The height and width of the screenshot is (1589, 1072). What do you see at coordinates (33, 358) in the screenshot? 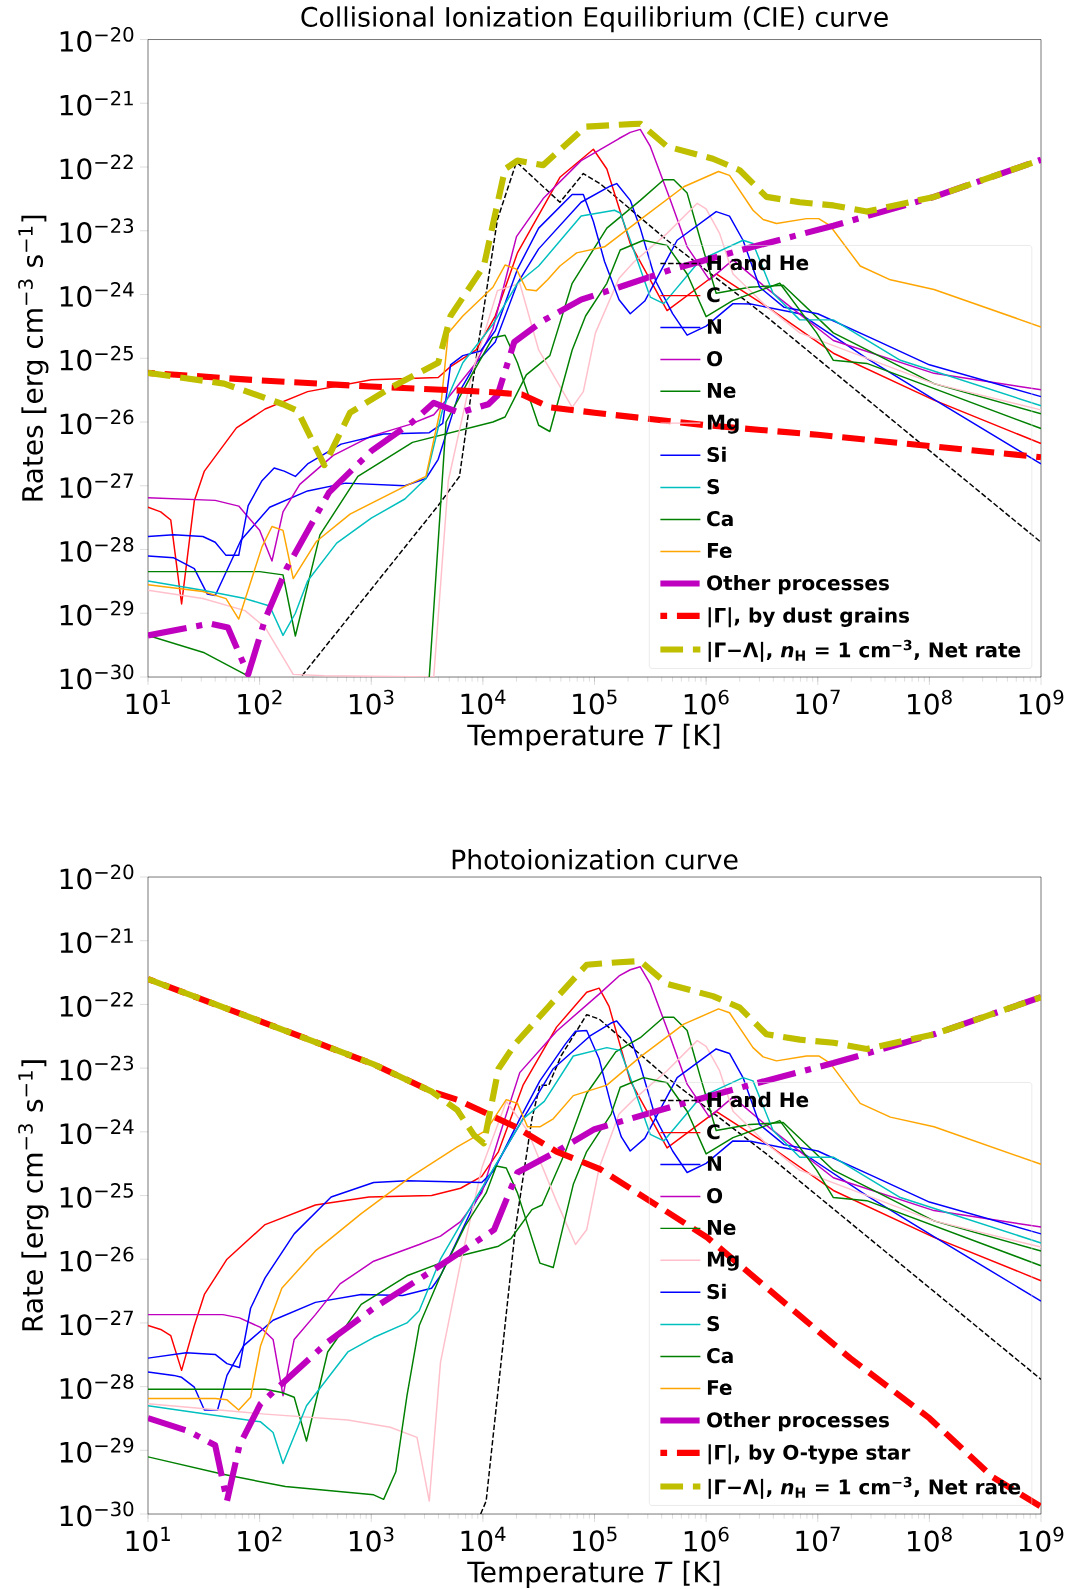
I see `y-axis-title: Rates [erg cm$^{−3}$ s$^{−1}$]` at bounding box center [33, 358].